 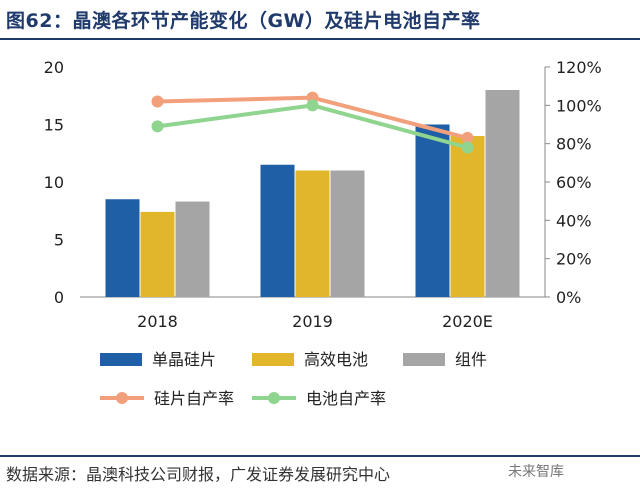 What do you see at coordinates (157, 321) in the screenshot?
I see `x-tick-label: 2018` at bounding box center [157, 321].